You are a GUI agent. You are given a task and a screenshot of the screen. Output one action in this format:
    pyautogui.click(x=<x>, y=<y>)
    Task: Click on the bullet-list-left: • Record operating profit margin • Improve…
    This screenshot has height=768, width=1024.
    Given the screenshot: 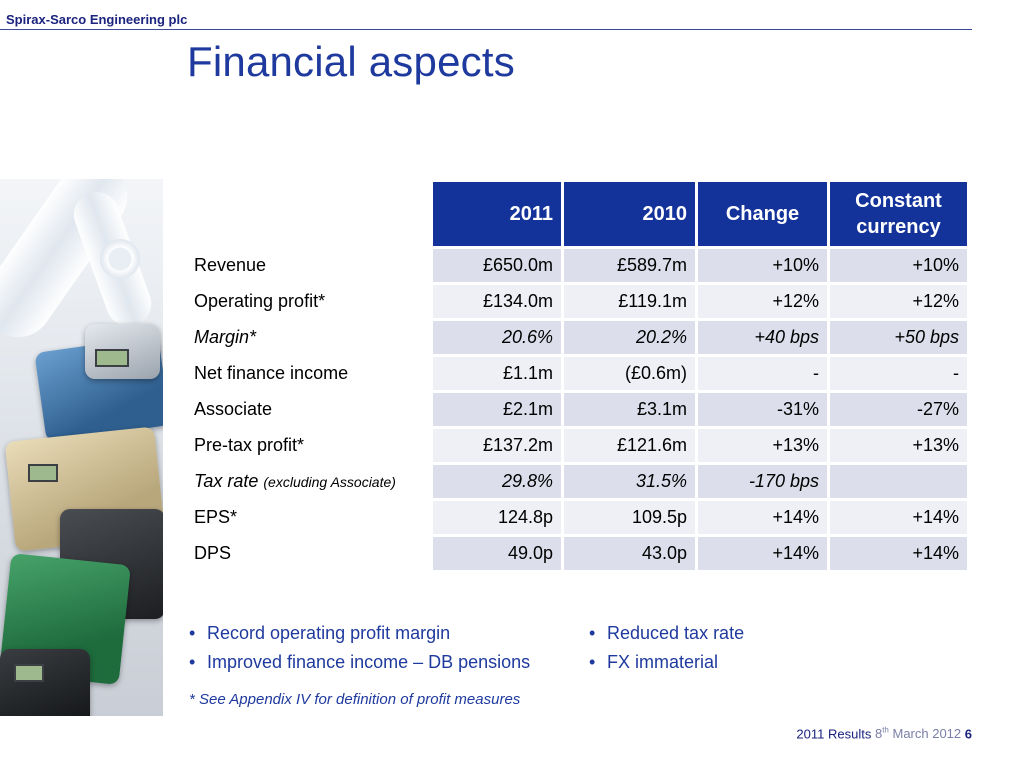 What is the action you would take?
    pyautogui.click(x=359, y=650)
    